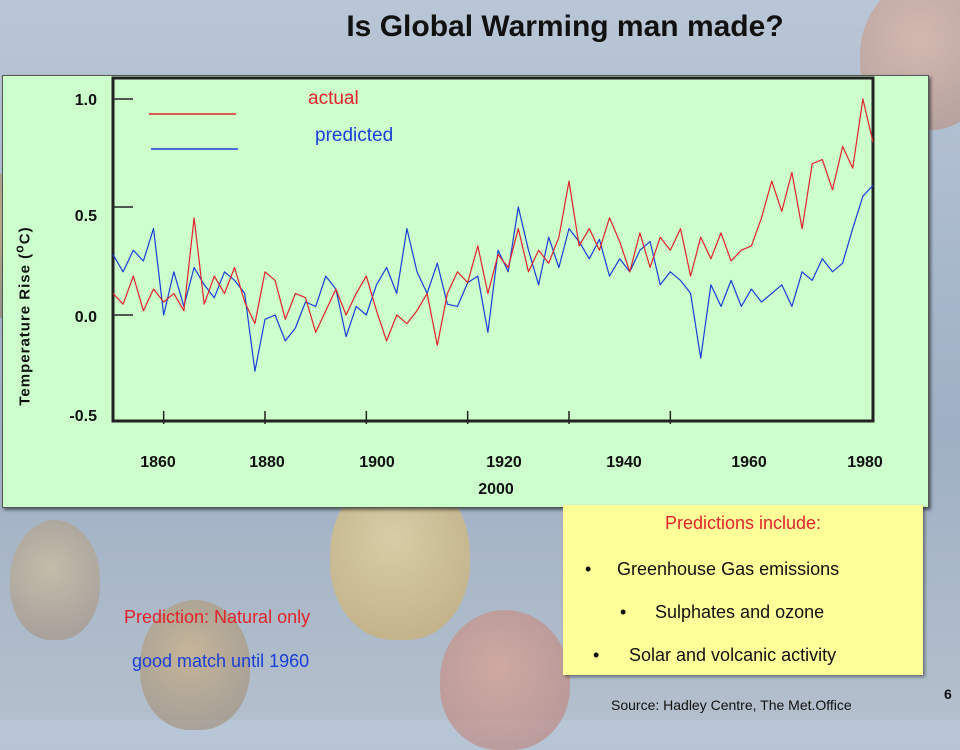  Describe the element at coordinates (158, 462) in the screenshot. I see `x-tick-label: 1860` at that location.